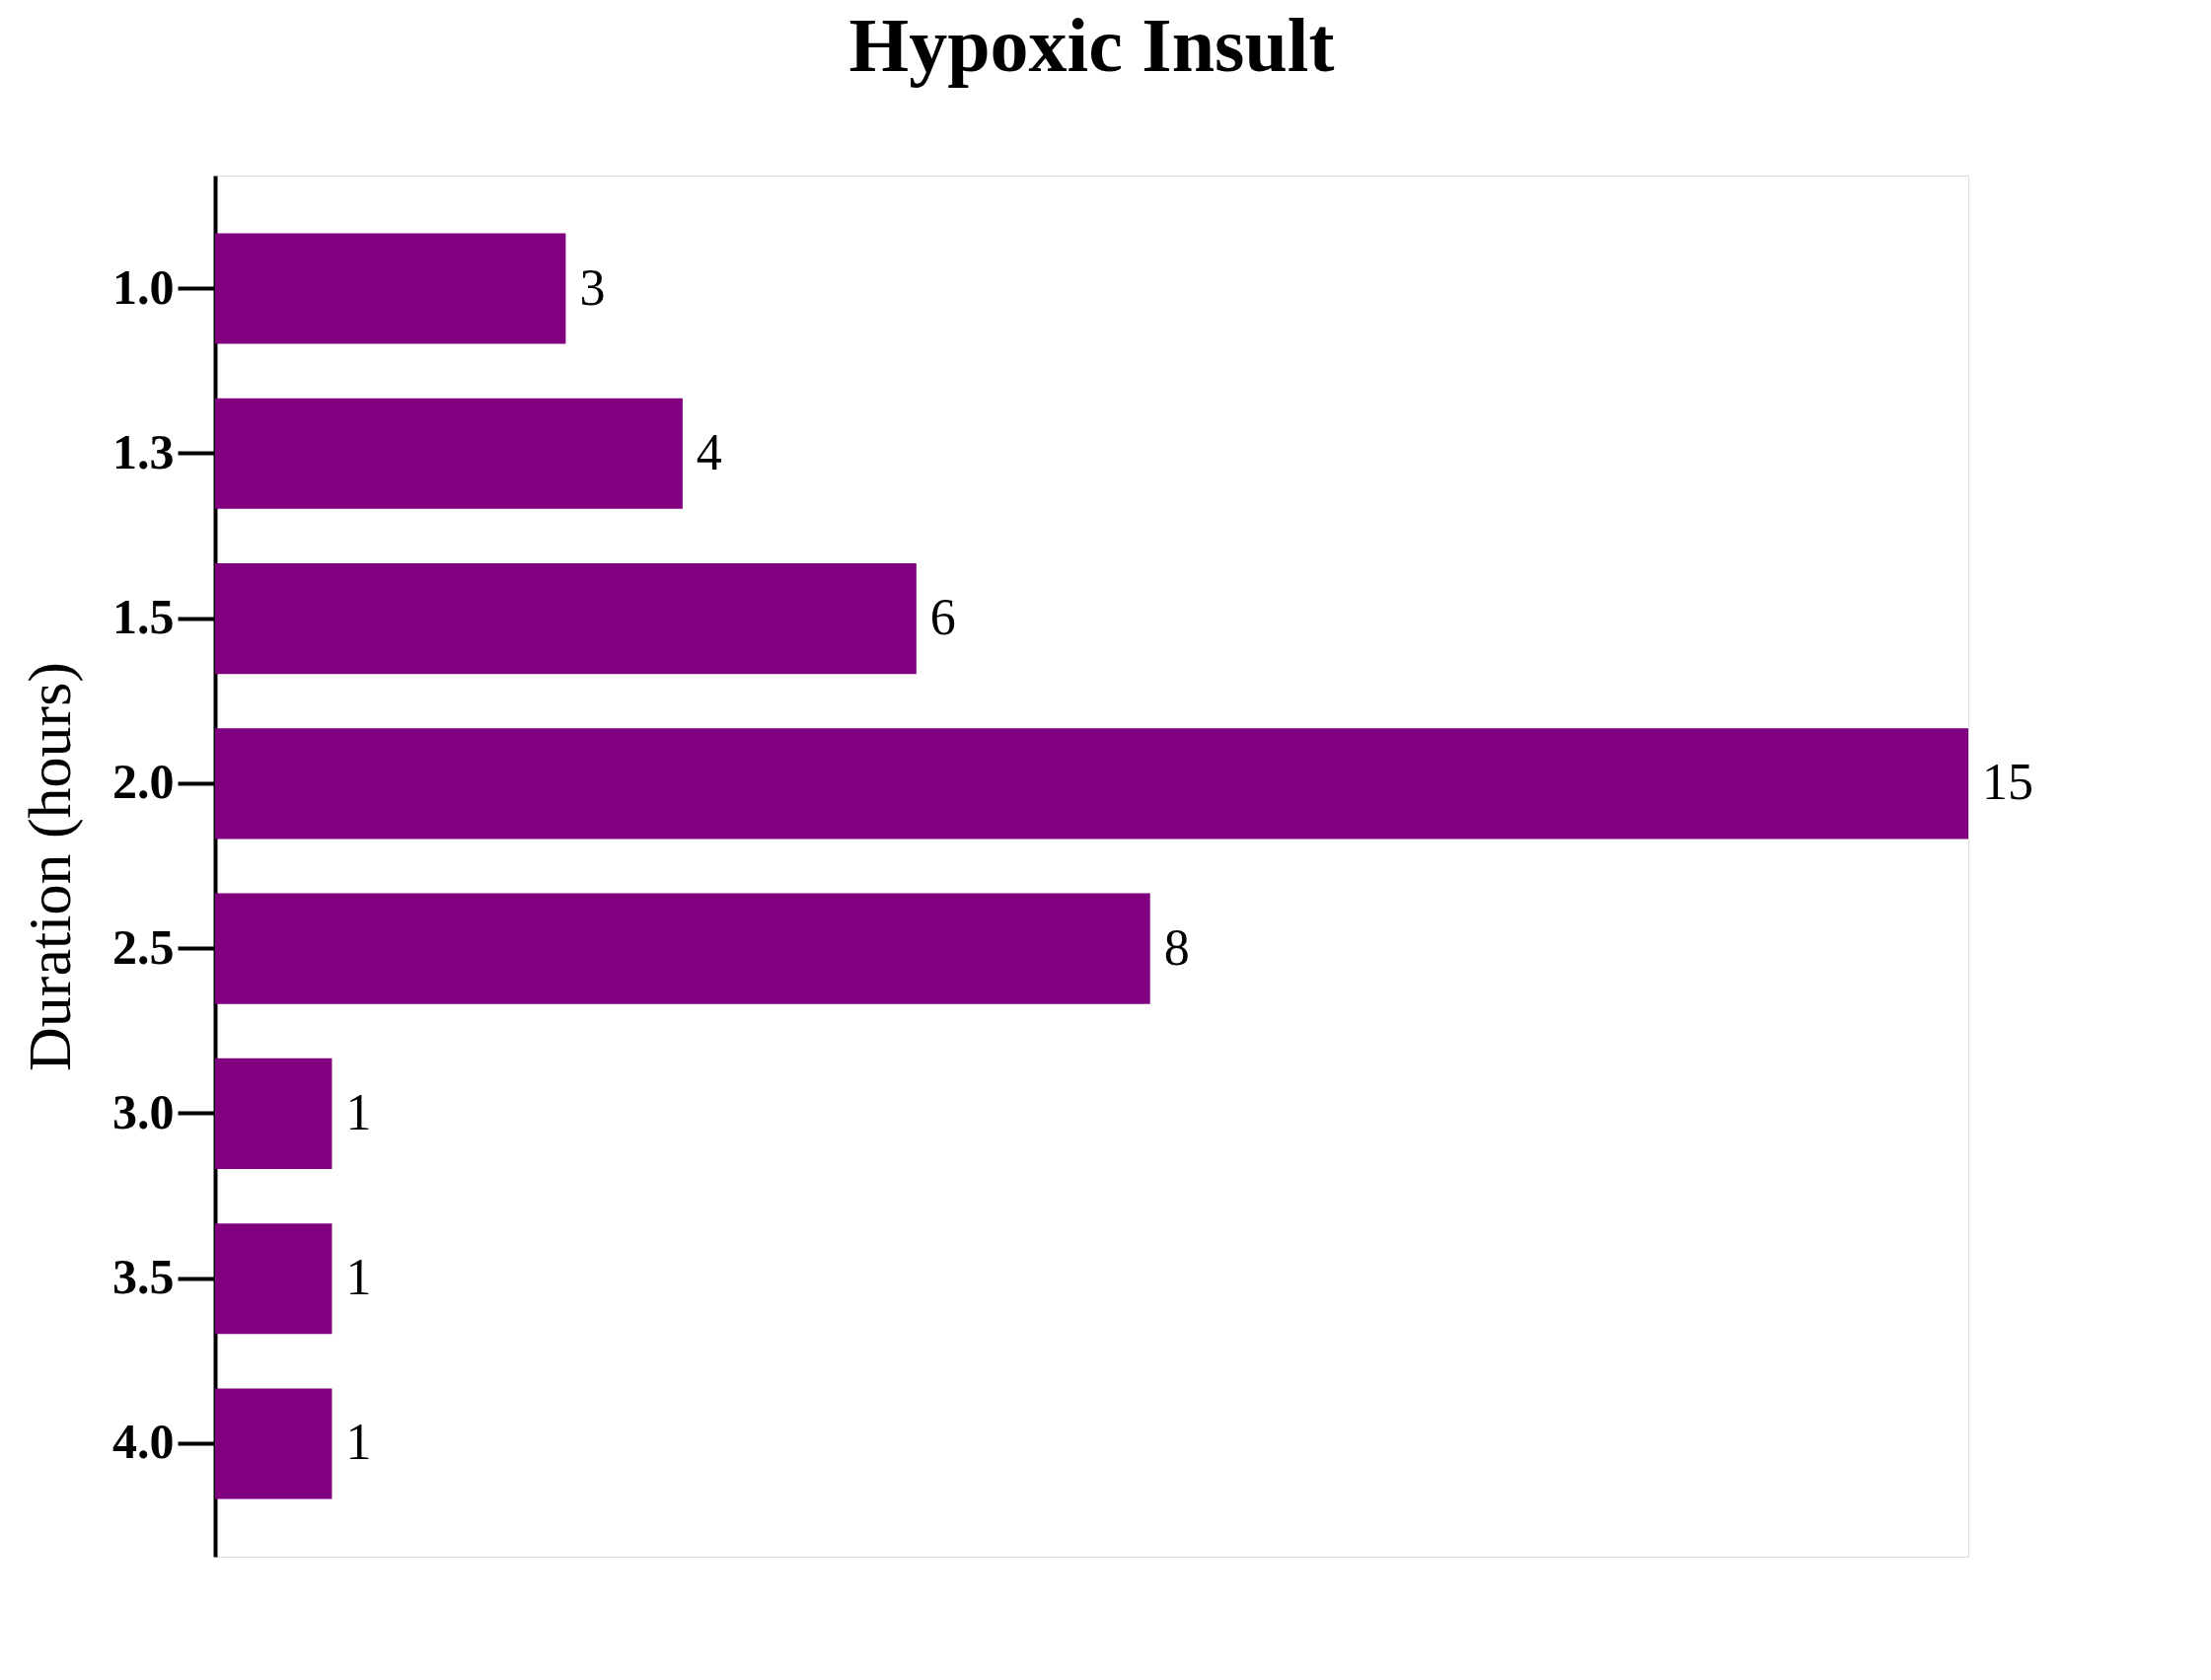 The image size is (2211, 1680). Describe the element at coordinates (942, 617) in the screenshot. I see `data-label: 6` at that location.